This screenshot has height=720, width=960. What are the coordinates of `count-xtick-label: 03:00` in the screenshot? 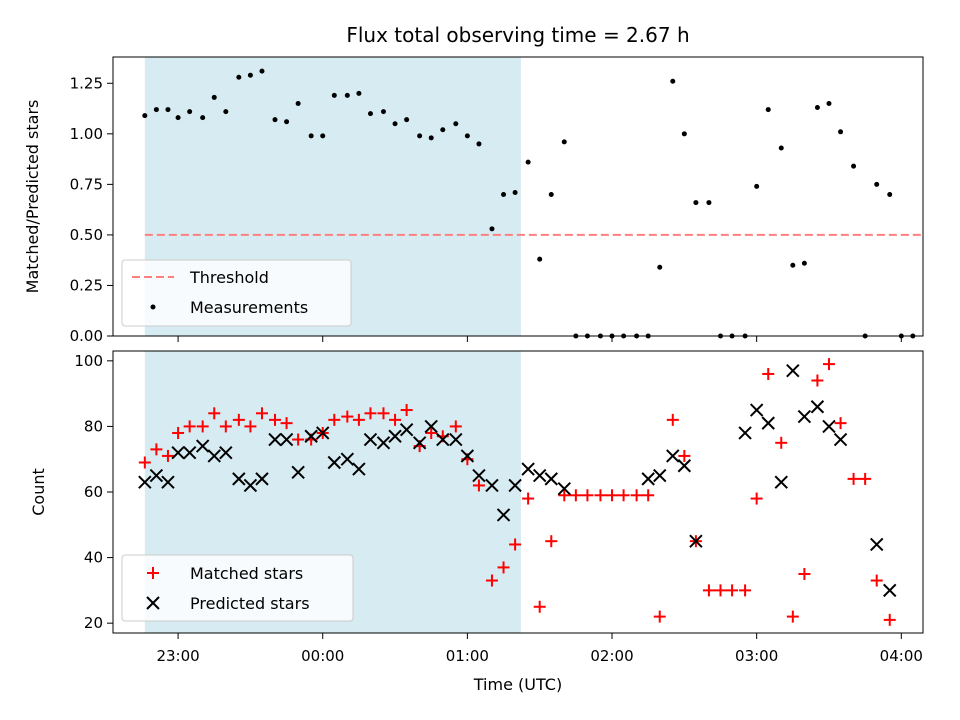 It's located at (756, 656).